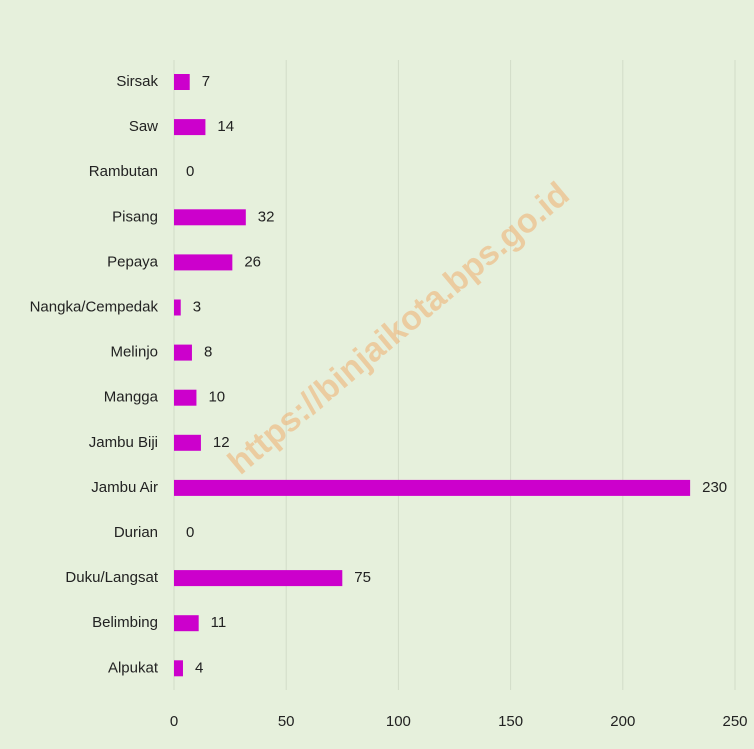 This screenshot has width=754, height=749. Describe the element at coordinates (286, 721) in the screenshot. I see `x-tick-label: 50` at that location.